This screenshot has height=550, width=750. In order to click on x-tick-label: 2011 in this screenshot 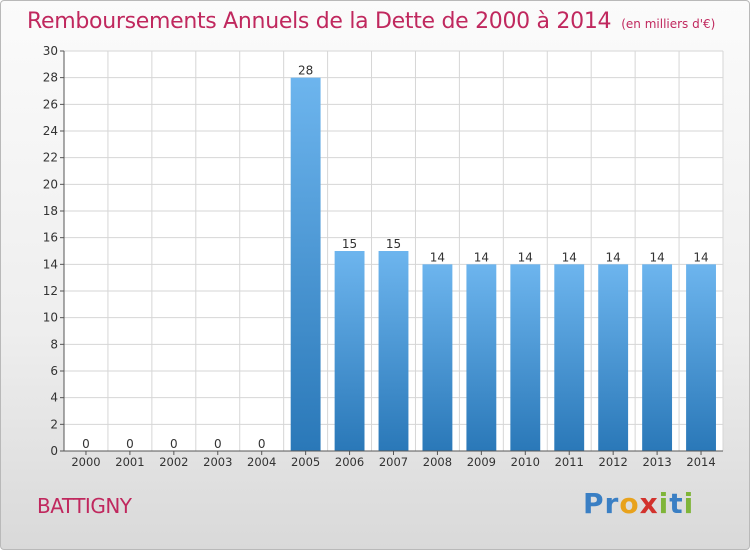, I will do `click(569, 462)`.